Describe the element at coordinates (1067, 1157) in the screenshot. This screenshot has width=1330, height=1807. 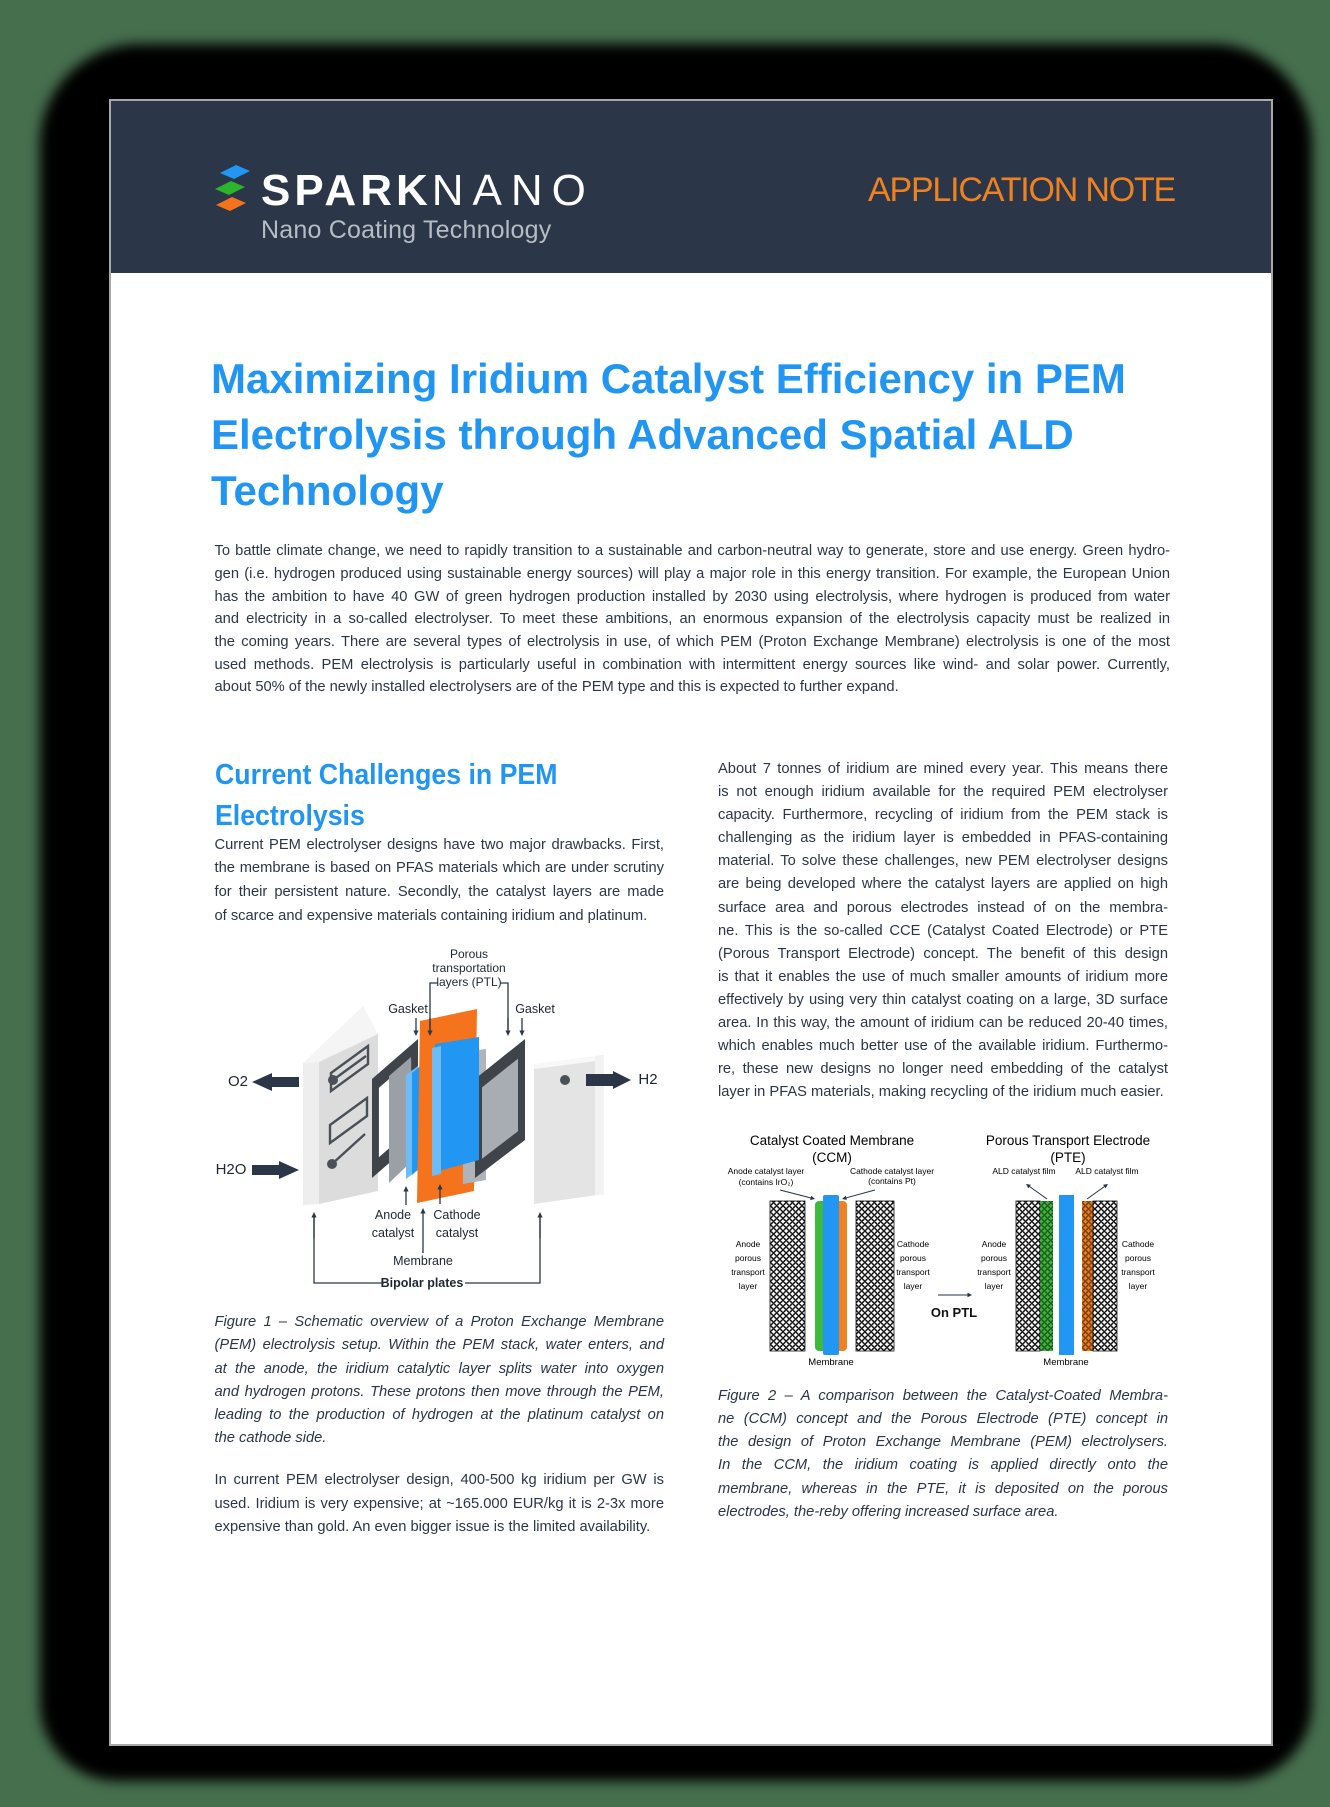
I see `svg-text: (PTE)` at that location.